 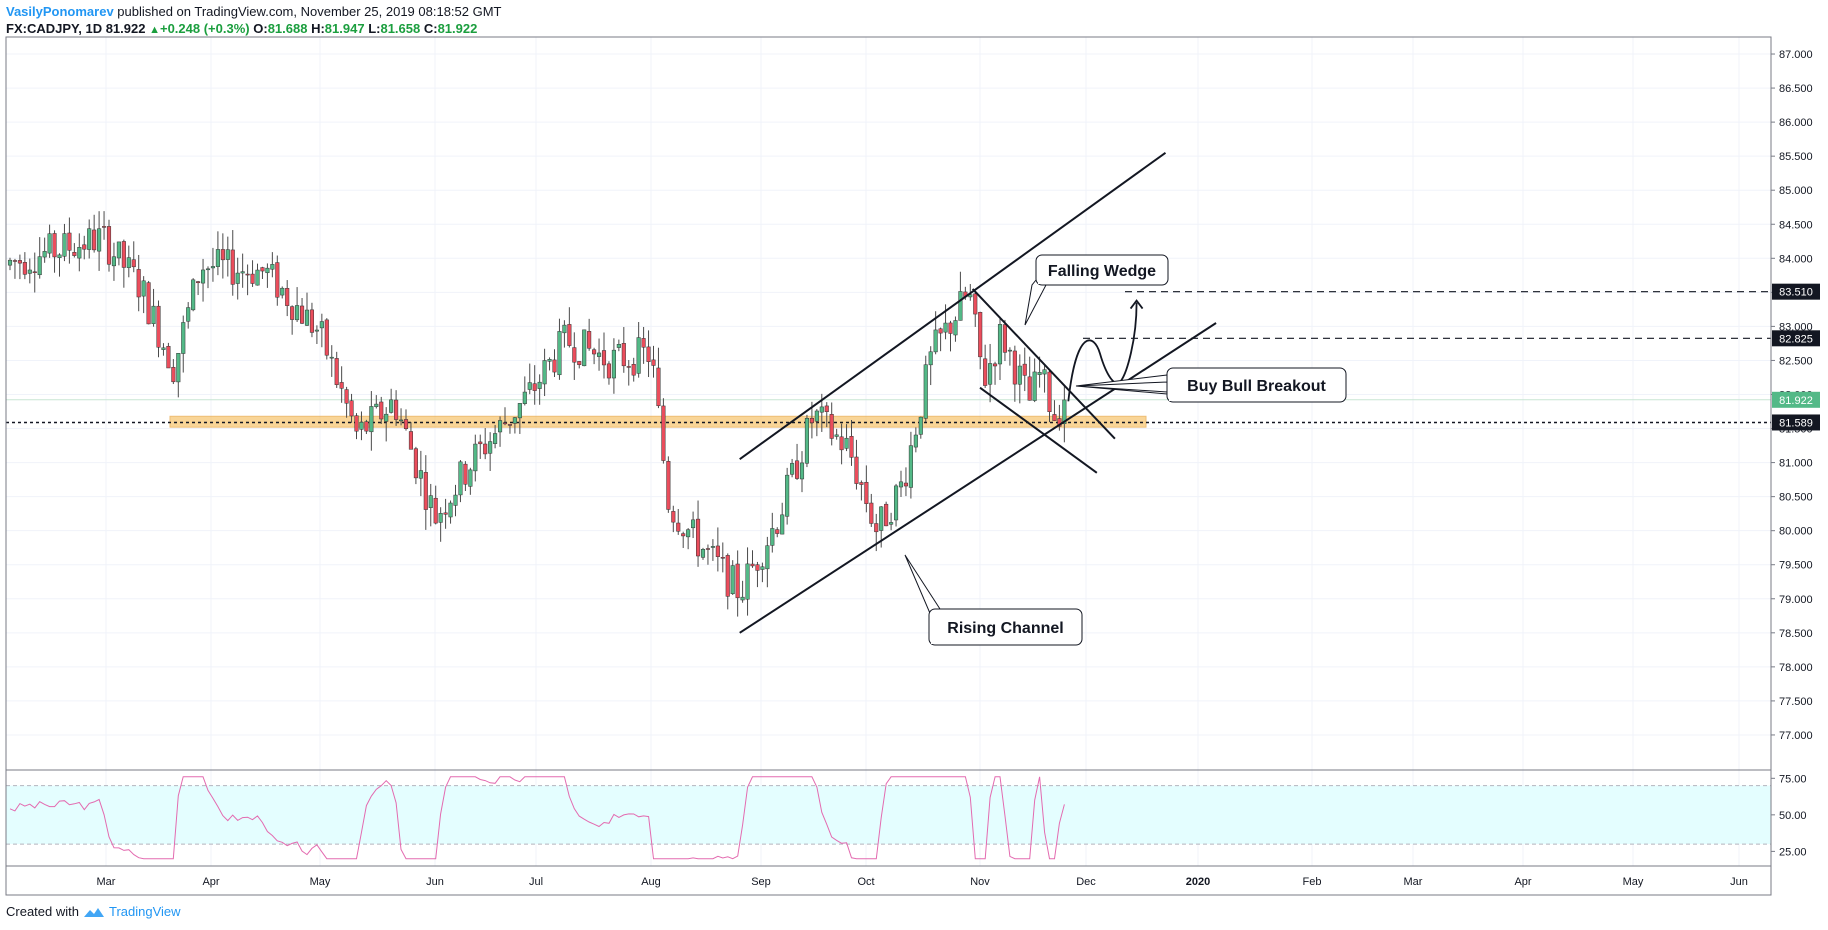 I want to click on falling_wedge-label: Falling Wedge, so click(x=1102, y=271).